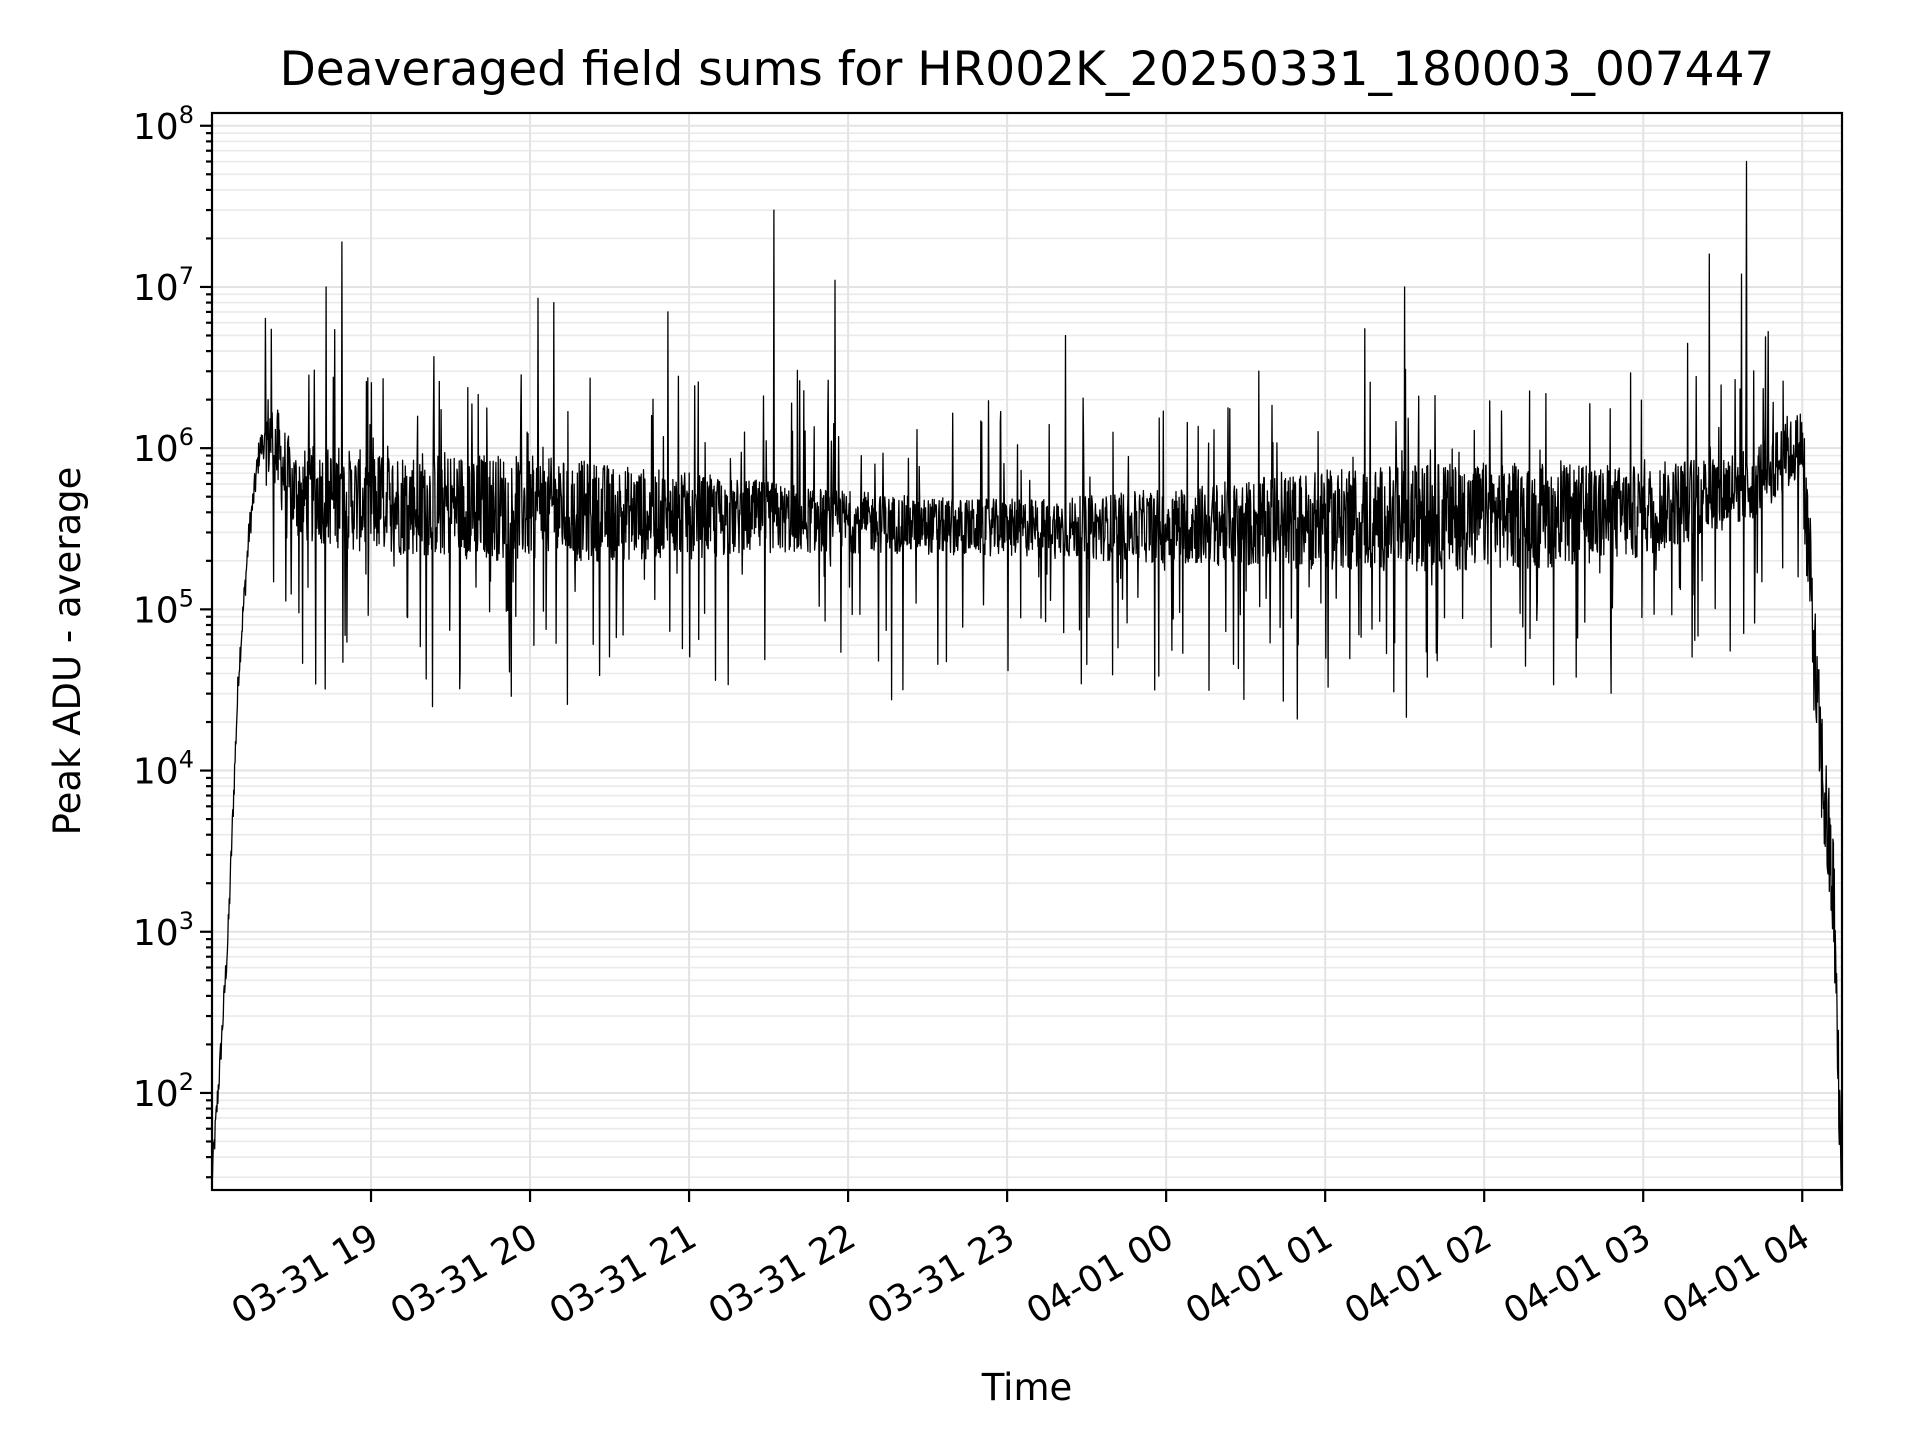 The width and height of the screenshot is (1920, 1440). Describe the element at coordinates (782, 1274) in the screenshot. I see `x-tick-label: 03-31 22` at that location.